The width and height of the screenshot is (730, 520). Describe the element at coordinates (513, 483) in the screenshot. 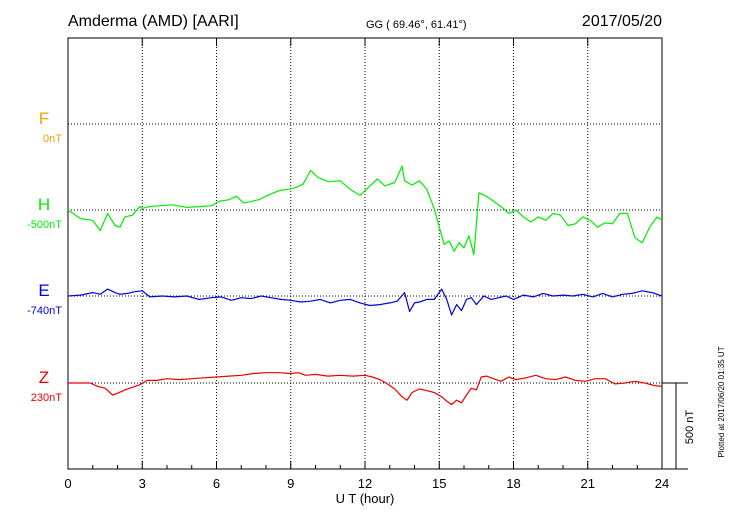

I see `x-tick-label: 18` at that location.